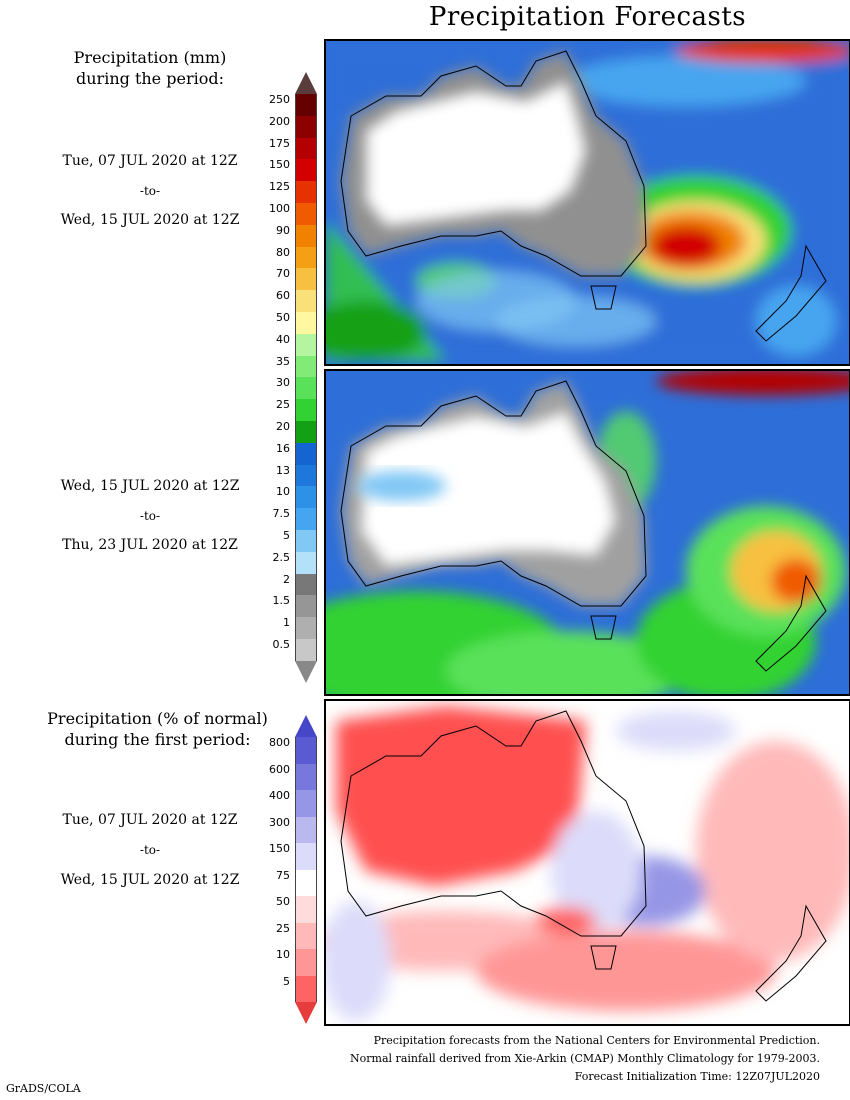 This screenshot has width=850, height=1100. I want to click on normal-scale-tick-label: 300, so click(279, 822).